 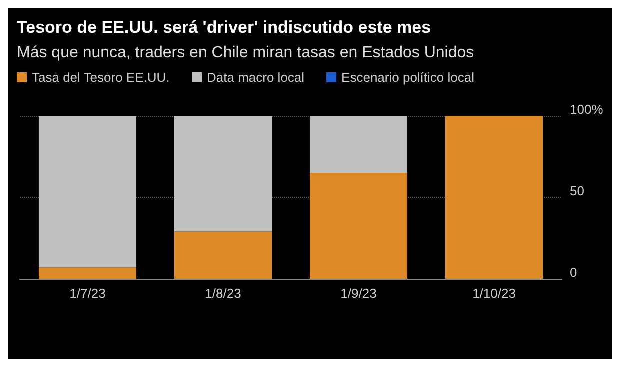 What do you see at coordinates (408, 77) in the screenshot?
I see `legend-label: Escenario político local` at bounding box center [408, 77].